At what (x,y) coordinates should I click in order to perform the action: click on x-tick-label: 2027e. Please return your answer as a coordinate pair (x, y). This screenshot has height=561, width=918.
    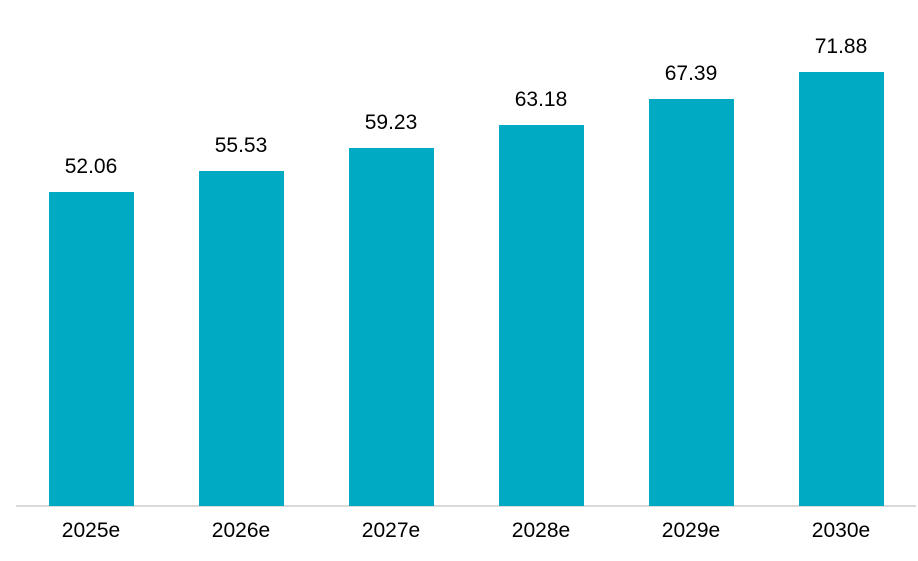
    Looking at the image, I should click on (391, 530).